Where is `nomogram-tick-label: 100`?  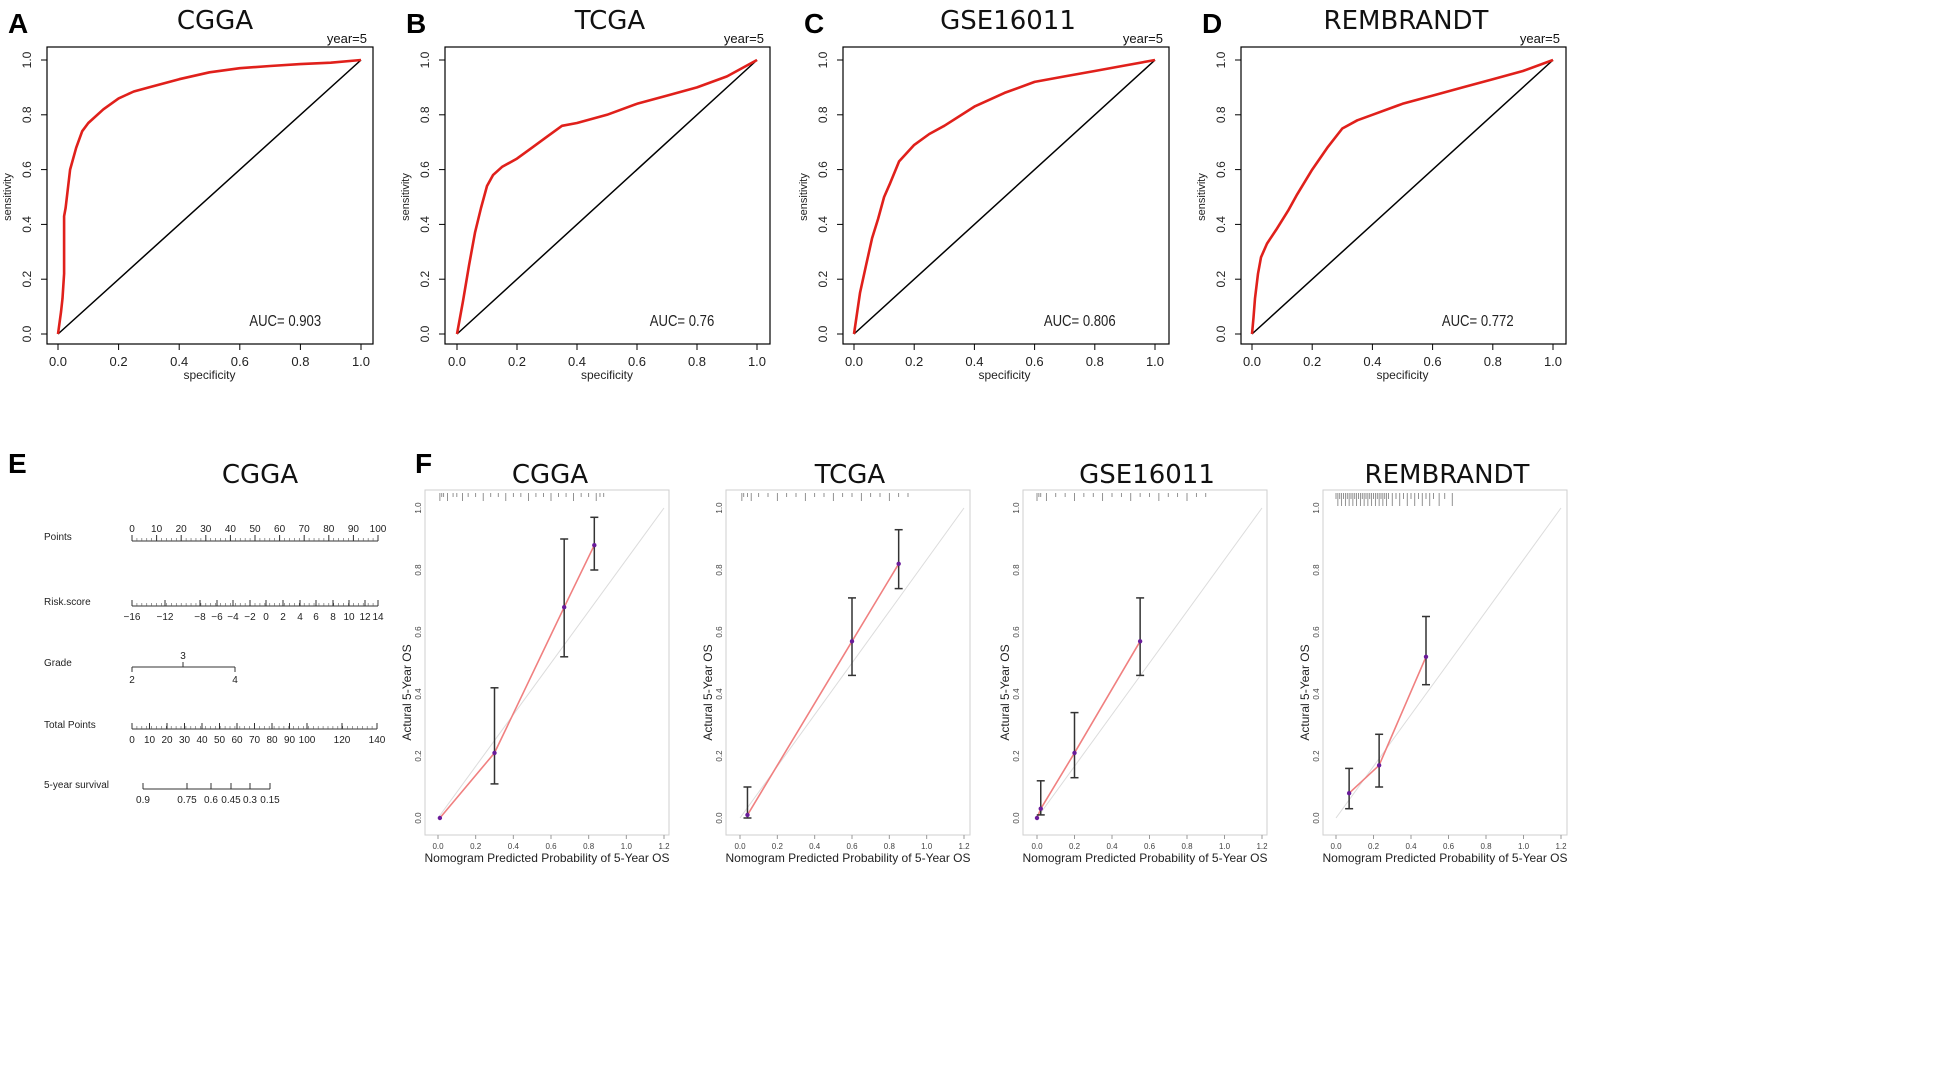
nomogram-tick-label: 100 is located at coordinates (378, 529).